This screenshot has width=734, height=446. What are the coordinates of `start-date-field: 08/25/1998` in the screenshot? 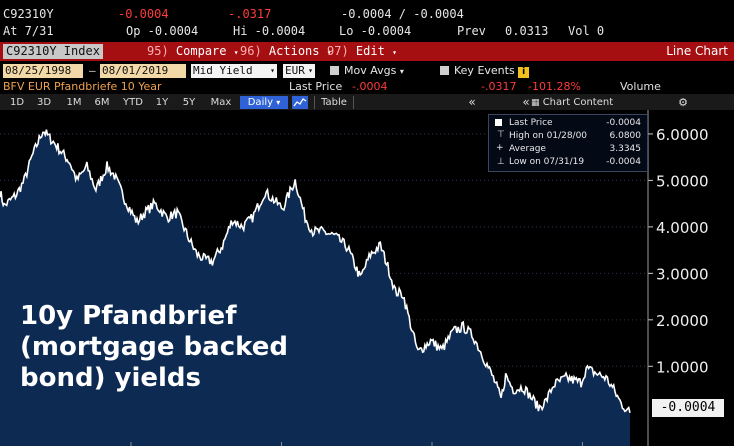 It's located at (43, 71).